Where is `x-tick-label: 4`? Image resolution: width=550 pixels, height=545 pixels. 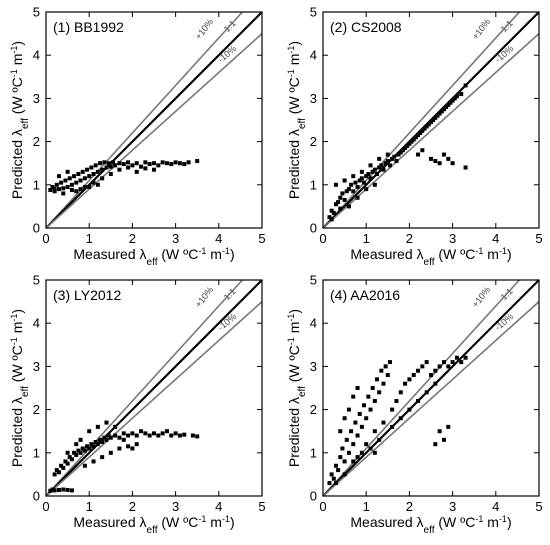
x-tick-label: 4 is located at coordinates (218, 506).